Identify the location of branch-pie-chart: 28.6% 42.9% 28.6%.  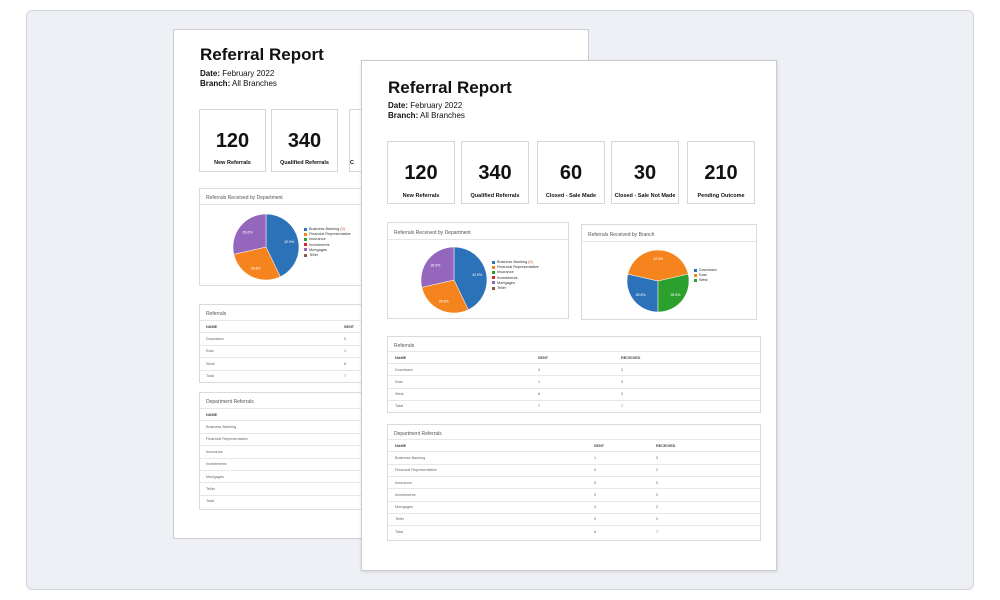
(658, 281).